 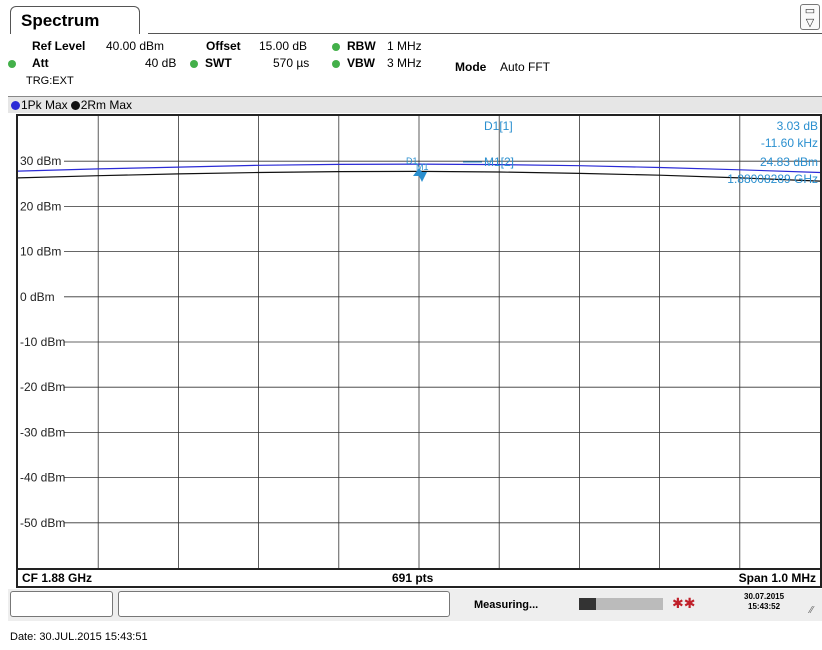 What do you see at coordinates (812, 610) in the screenshot?
I see `resize-grip-icon: ⁄⁄` at bounding box center [812, 610].